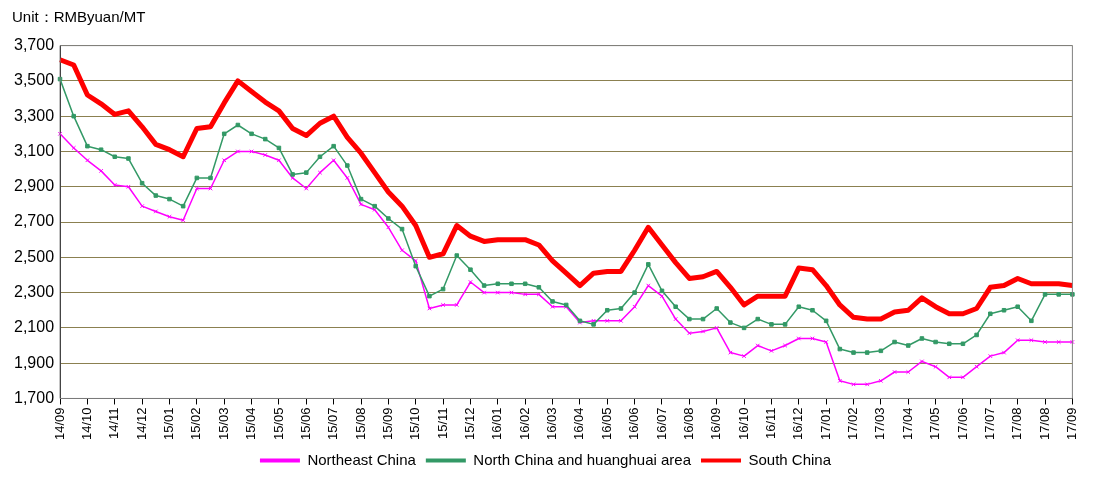  What do you see at coordinates (86, 424) in the screenshot?
I see `x-tick-label: 14/10` at bounding box center [86, 424].